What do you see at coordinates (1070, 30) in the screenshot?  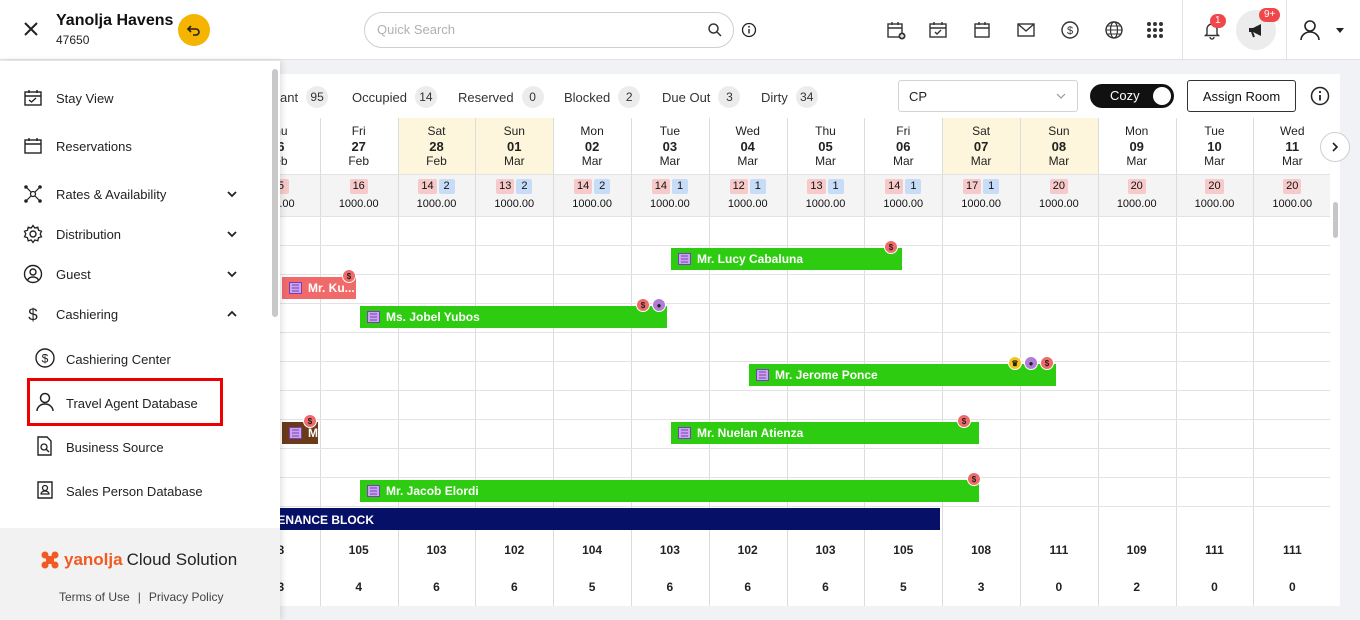 I see `dollar-circle-icon: $` at bounding box center [1070, 30].